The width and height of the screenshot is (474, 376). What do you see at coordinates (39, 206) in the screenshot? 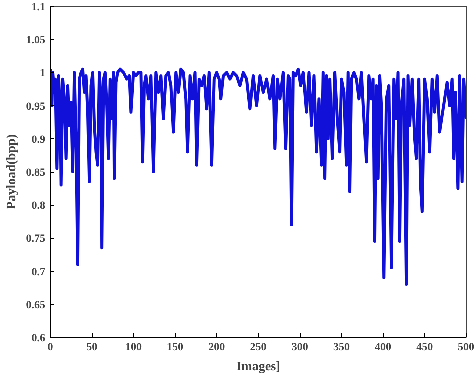
I see `y-tick-label: 0.8` at bounding box center [39, 206].